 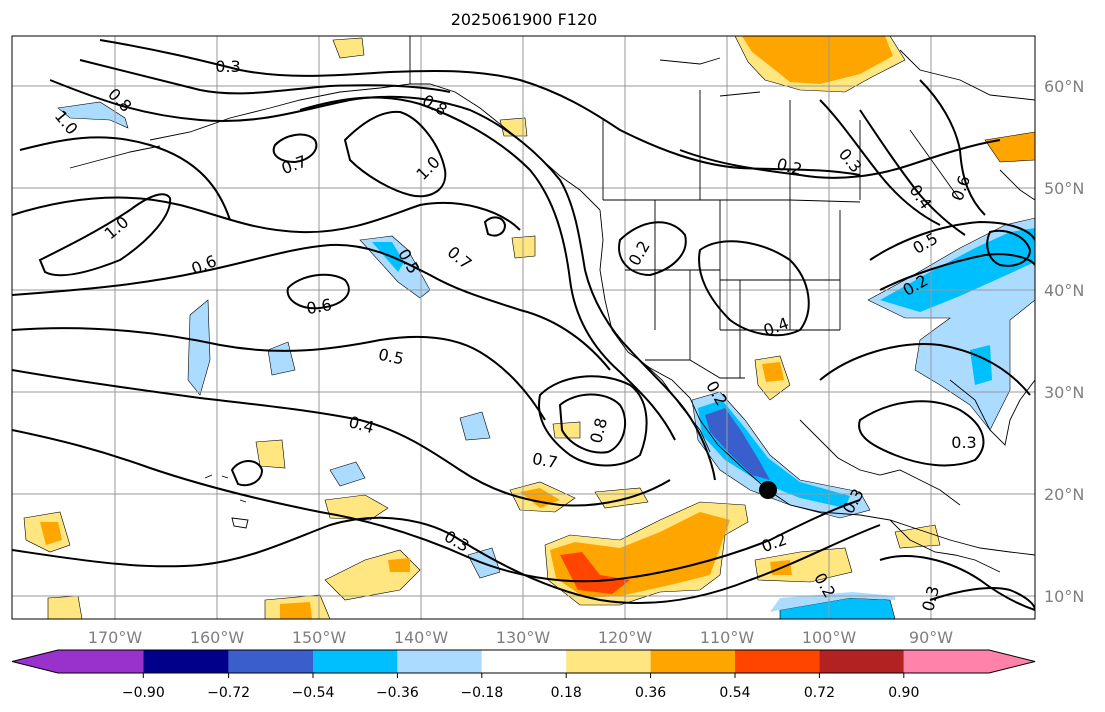 What do you see at coordinates (446, 560) in the screenshot?
I see `contour-02-south` at bounding box center [446, 560].